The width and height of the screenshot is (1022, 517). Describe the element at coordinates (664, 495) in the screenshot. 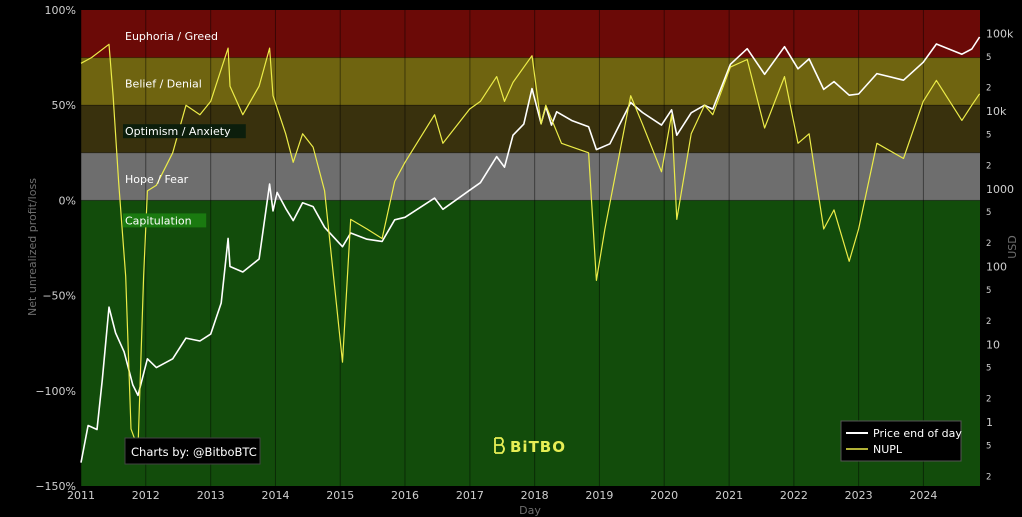

I see `x-tick-label-2020: 2020` at that location.